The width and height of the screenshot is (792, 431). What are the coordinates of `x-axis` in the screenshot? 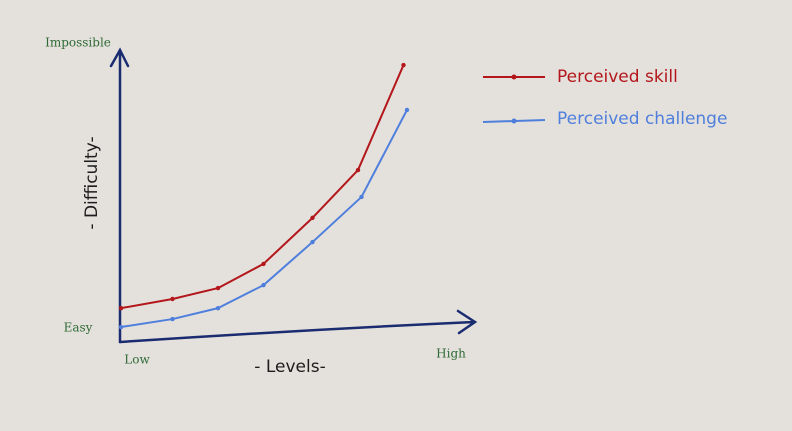 It's located at (298, 326).